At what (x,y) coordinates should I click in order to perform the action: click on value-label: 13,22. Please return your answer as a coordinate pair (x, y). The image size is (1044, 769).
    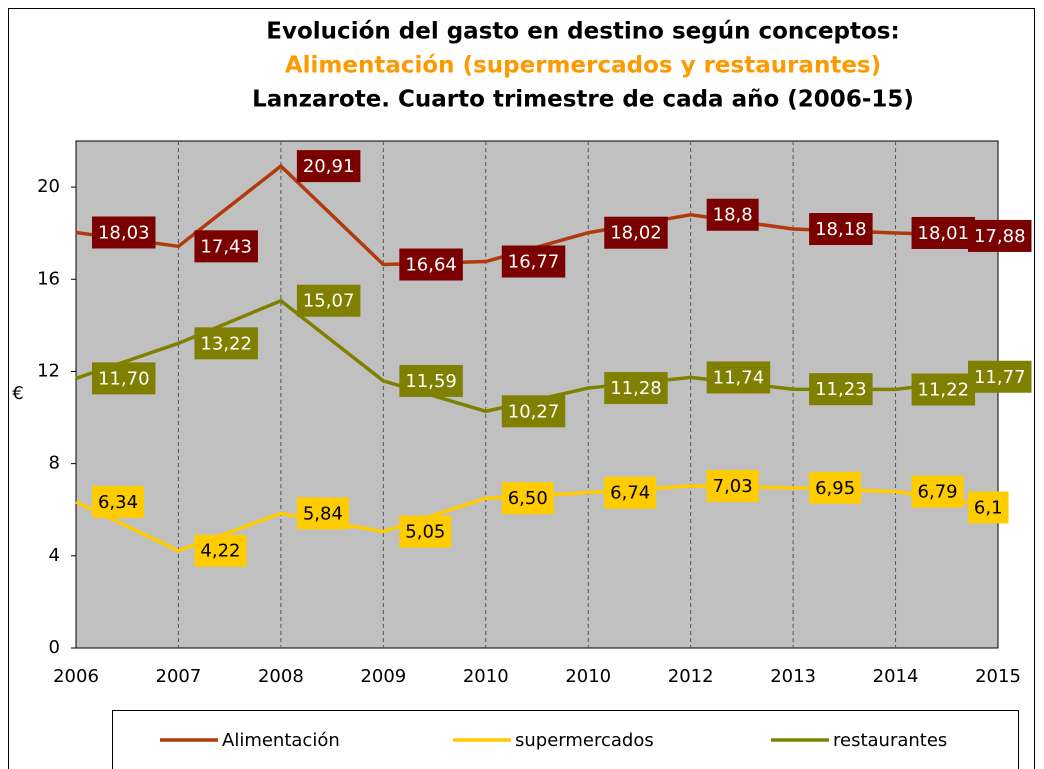
    Looking at the image, I should click on (226, 343).